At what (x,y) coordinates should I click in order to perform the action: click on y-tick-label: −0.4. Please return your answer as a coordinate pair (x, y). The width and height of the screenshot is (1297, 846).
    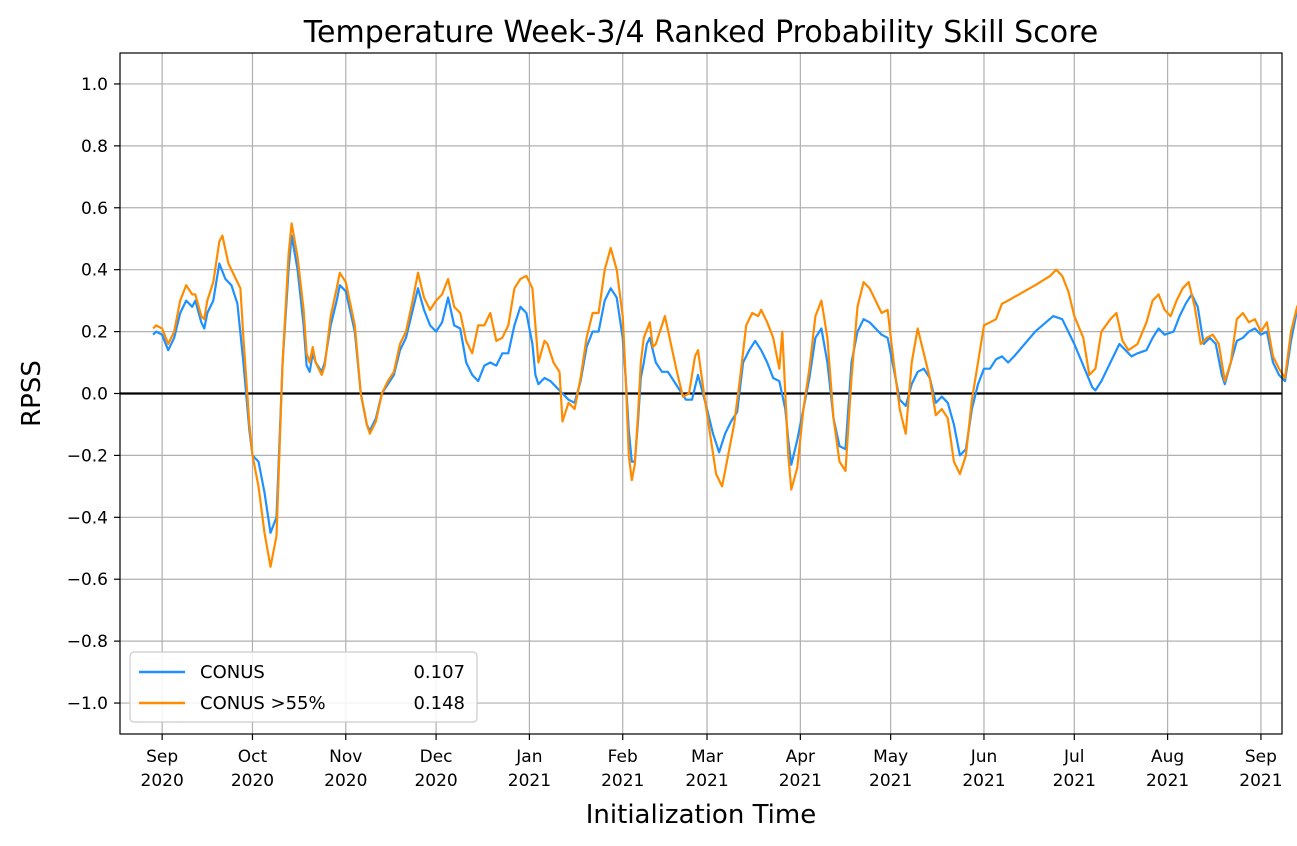
    Looking at the image, I should click on (87, 518).